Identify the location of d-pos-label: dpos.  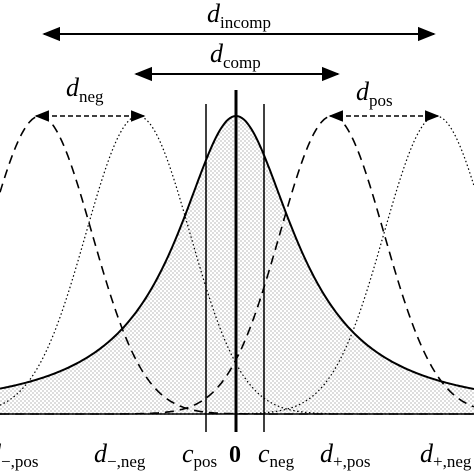
(374, 93).